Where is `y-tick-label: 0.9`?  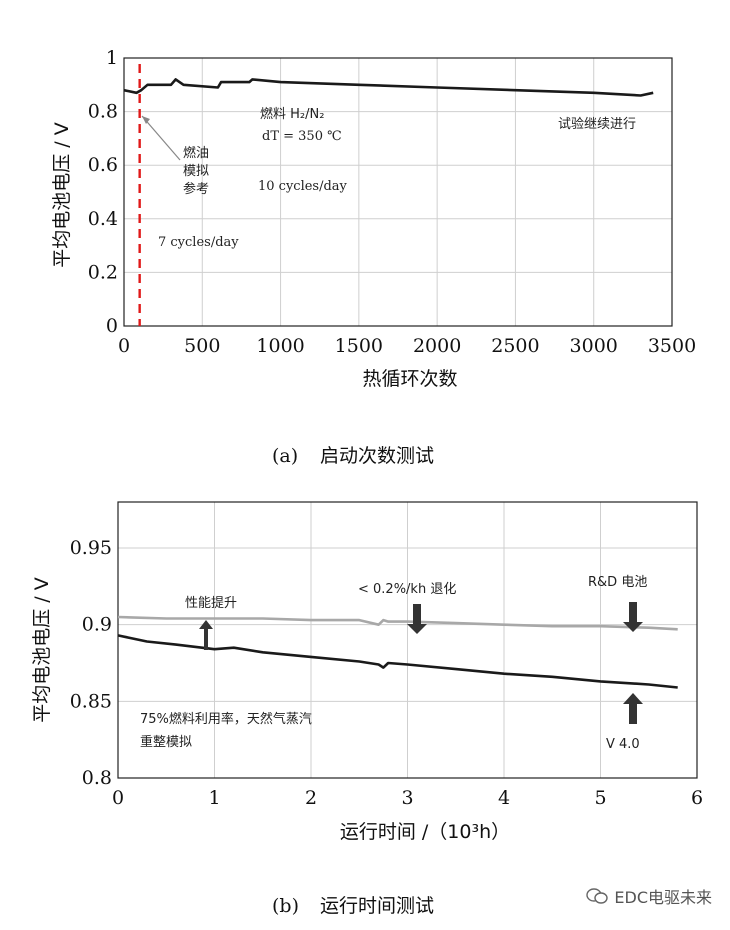
y-tick-label: 0.9 is located at coordinates (97, 625).